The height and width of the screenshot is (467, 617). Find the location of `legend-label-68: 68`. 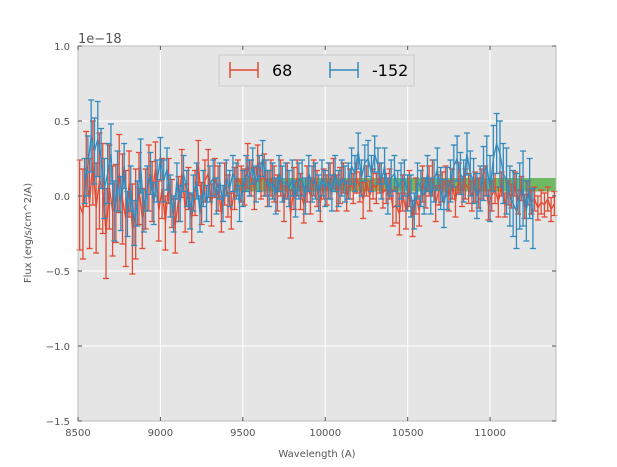

legend-label-68: 68 is located at coordinates (282, 70).